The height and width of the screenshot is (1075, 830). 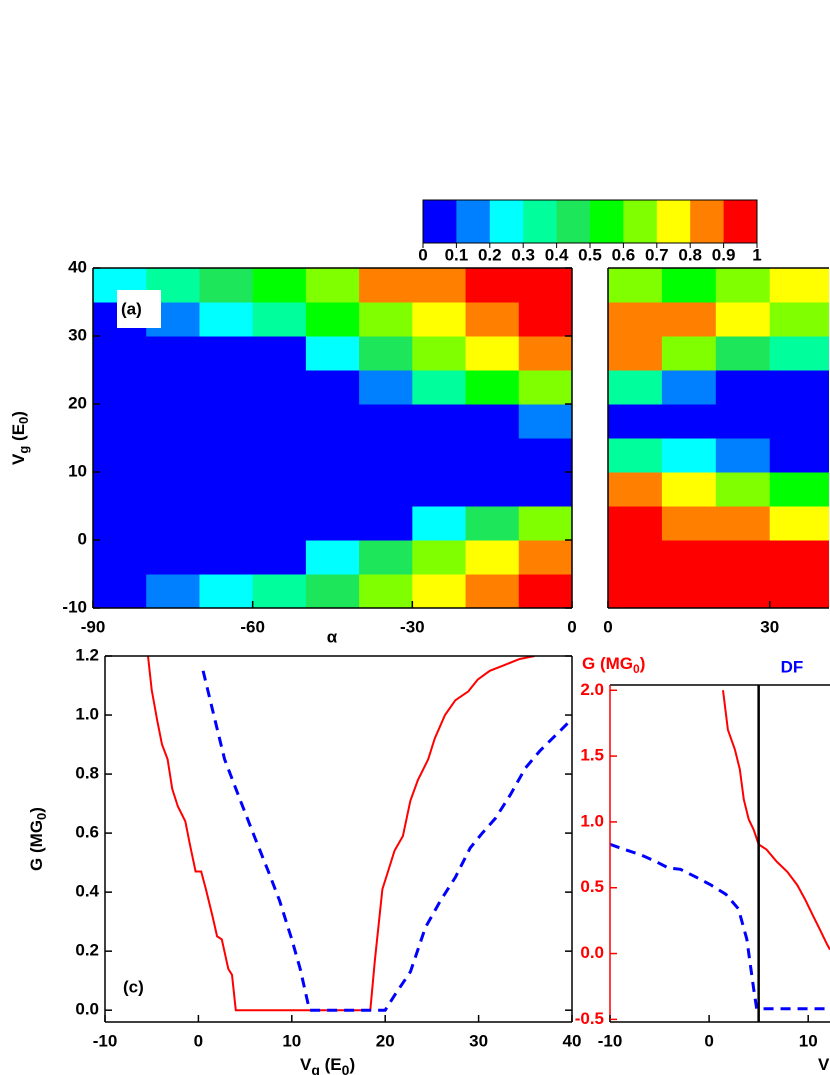 I want to click on axis-label: Vg (E0), so click(x=20, y=438).